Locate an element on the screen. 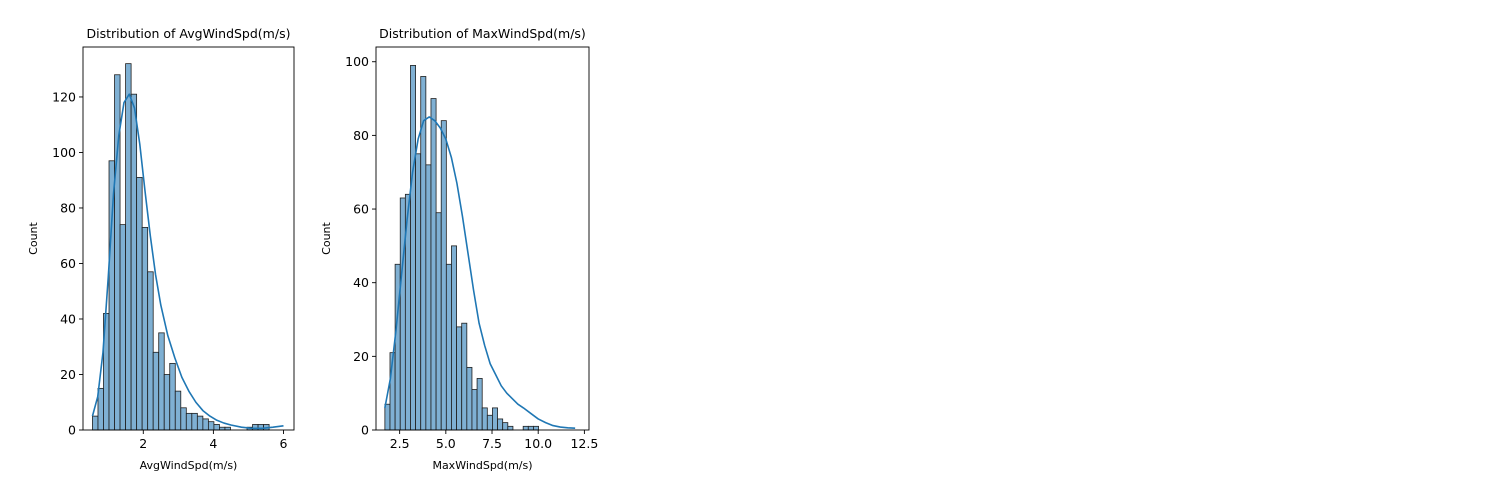 Image resolution: width=1500 pixels, height=500 pixels. x-axis-label: MaxWindSpd(m/s) is located at coordinates (482, 465).